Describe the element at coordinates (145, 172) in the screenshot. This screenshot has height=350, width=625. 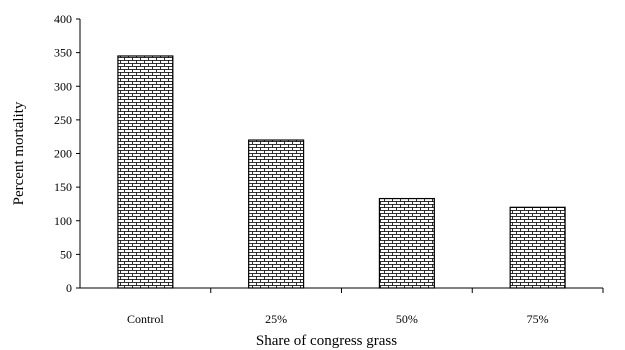
I see `bar-control` at that location.